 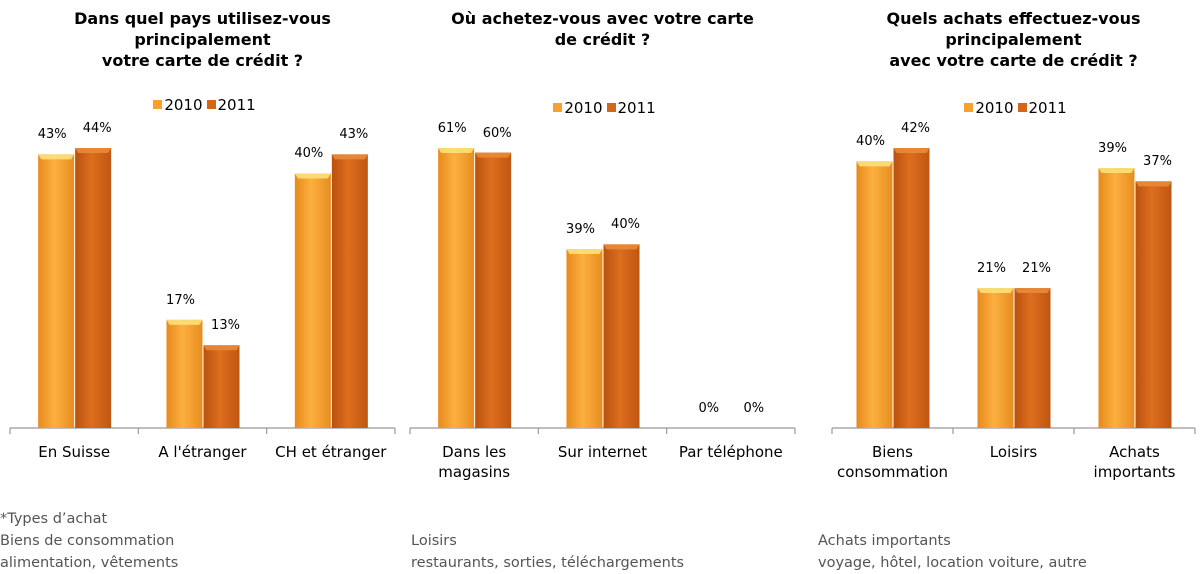 I want to click on x-tick-label: Biens consommation, so click(x=893, y=462).